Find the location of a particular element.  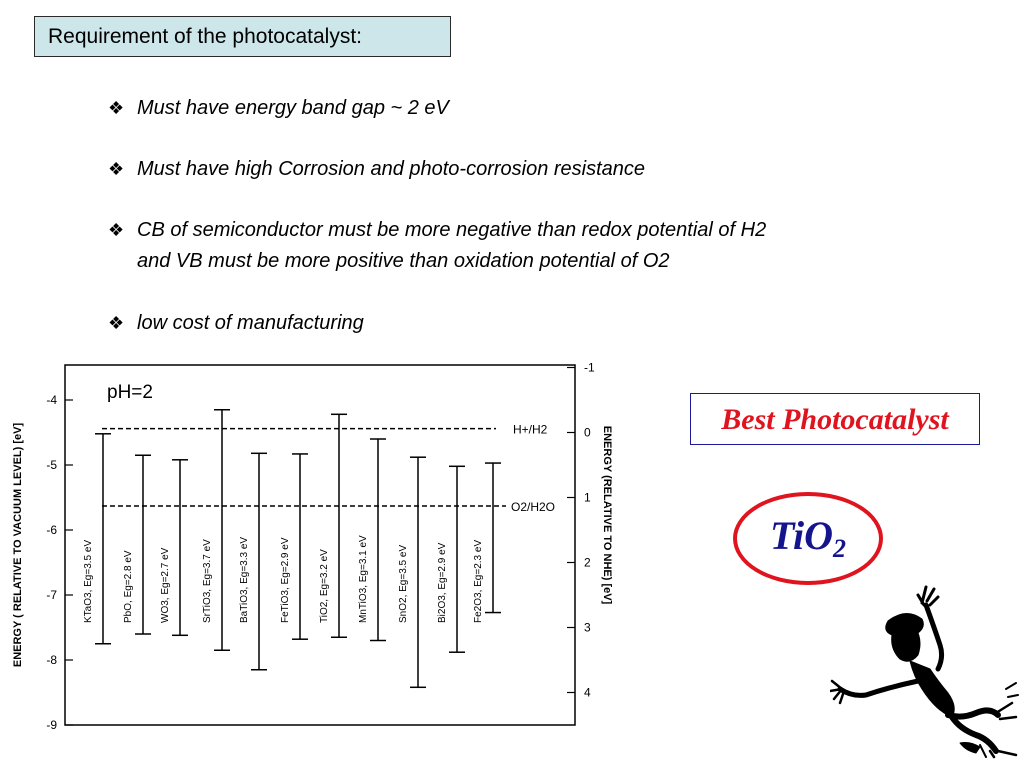

material-label: KTaO3, Eg=3.5 eV is located at coordinates (88, 581).